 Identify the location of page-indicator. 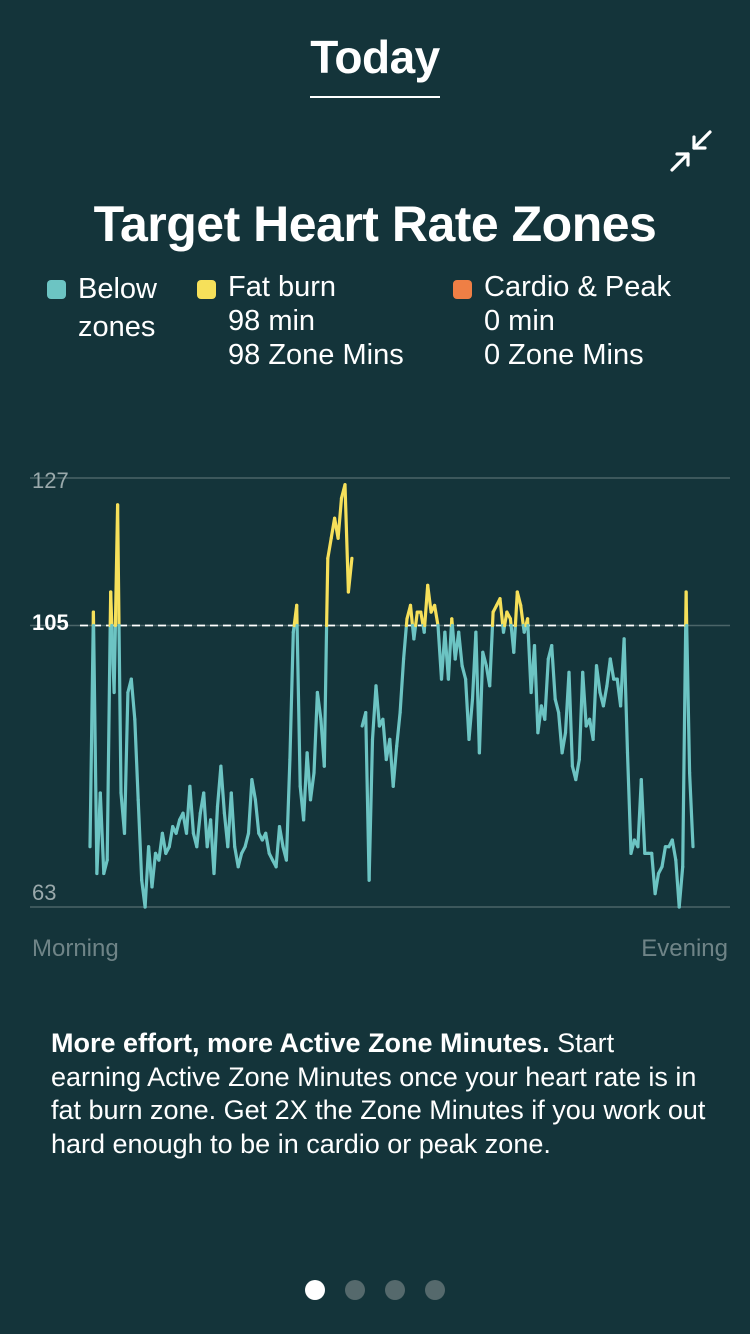
(375, 1290).